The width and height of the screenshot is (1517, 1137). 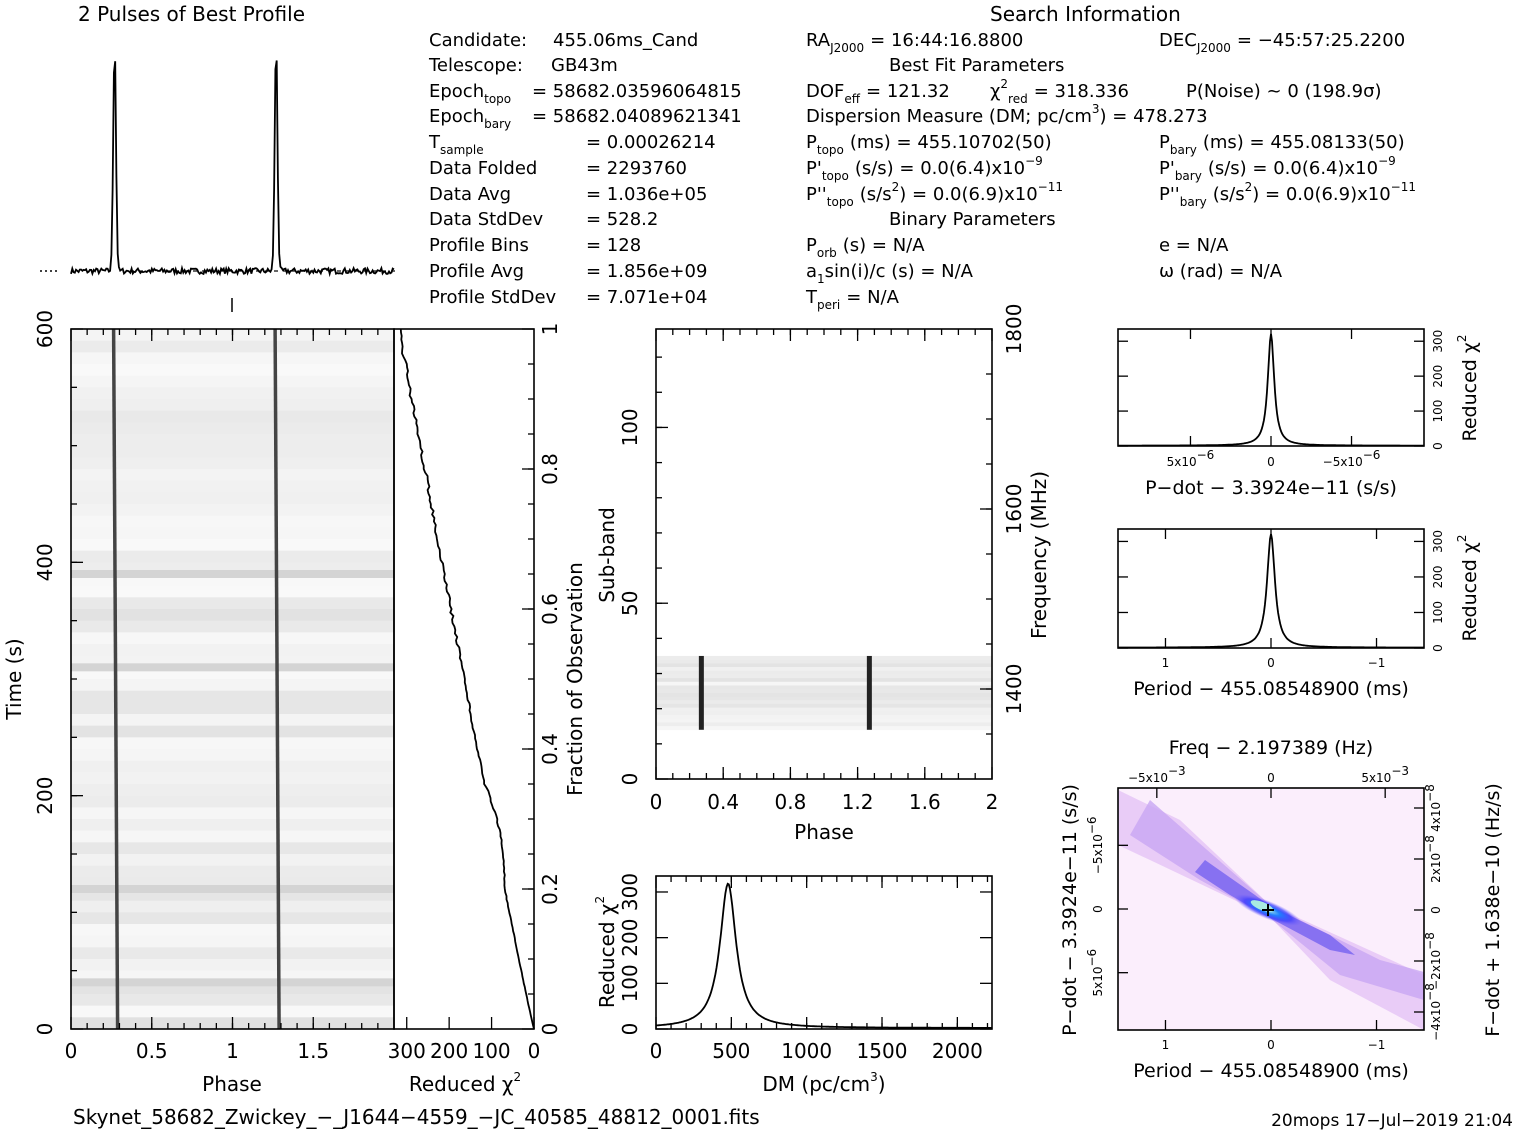 What do you see at coordinates (940, 168) in the screenshot?
I see `pdtopo-value: (s/s) = 0.0(6.4)x10` at bounding box center [940, 168].